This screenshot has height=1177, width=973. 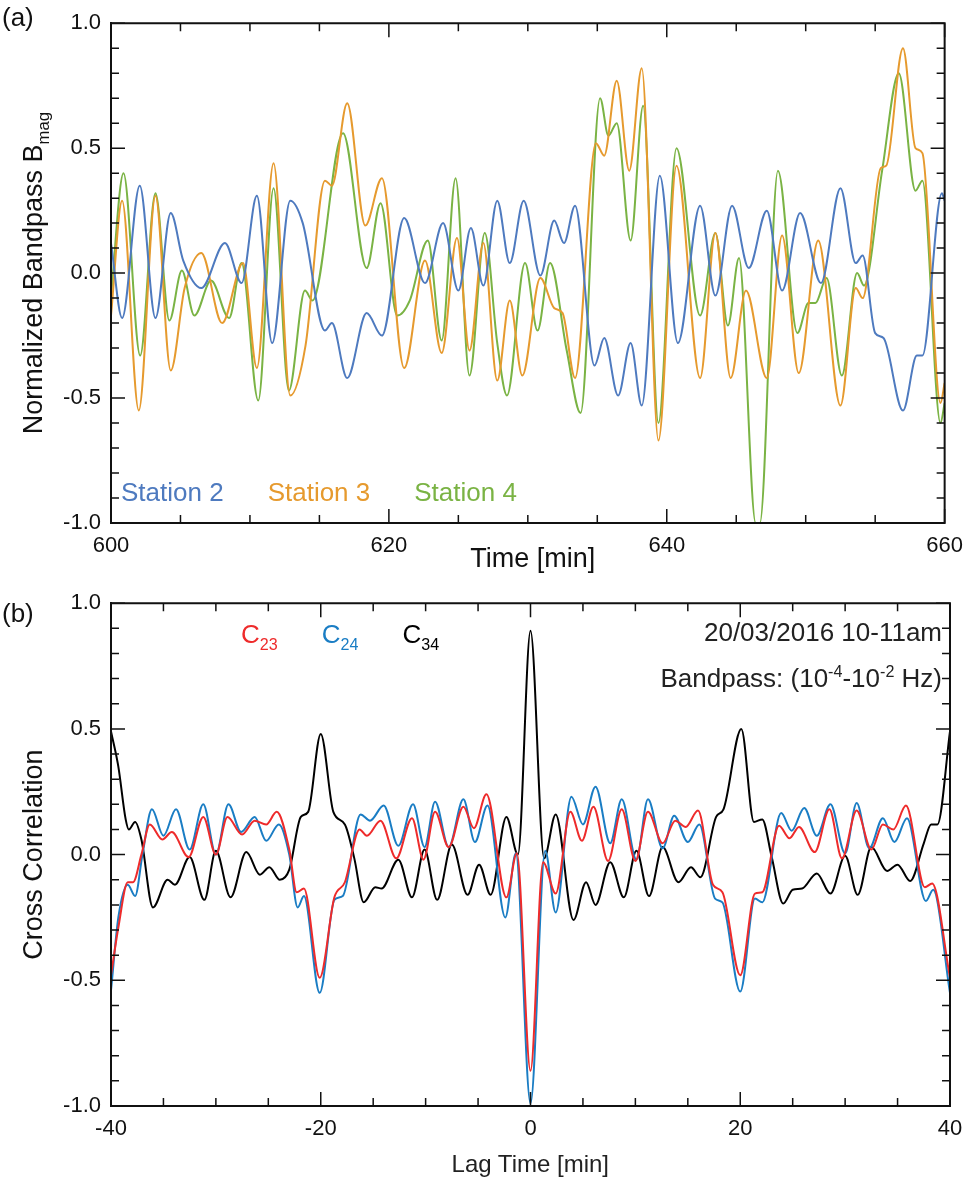 What do you see at coordinates (533, 558) in the screenshot?
I see `x-axis-title: Time [min]` at bounding box center [533, 558].